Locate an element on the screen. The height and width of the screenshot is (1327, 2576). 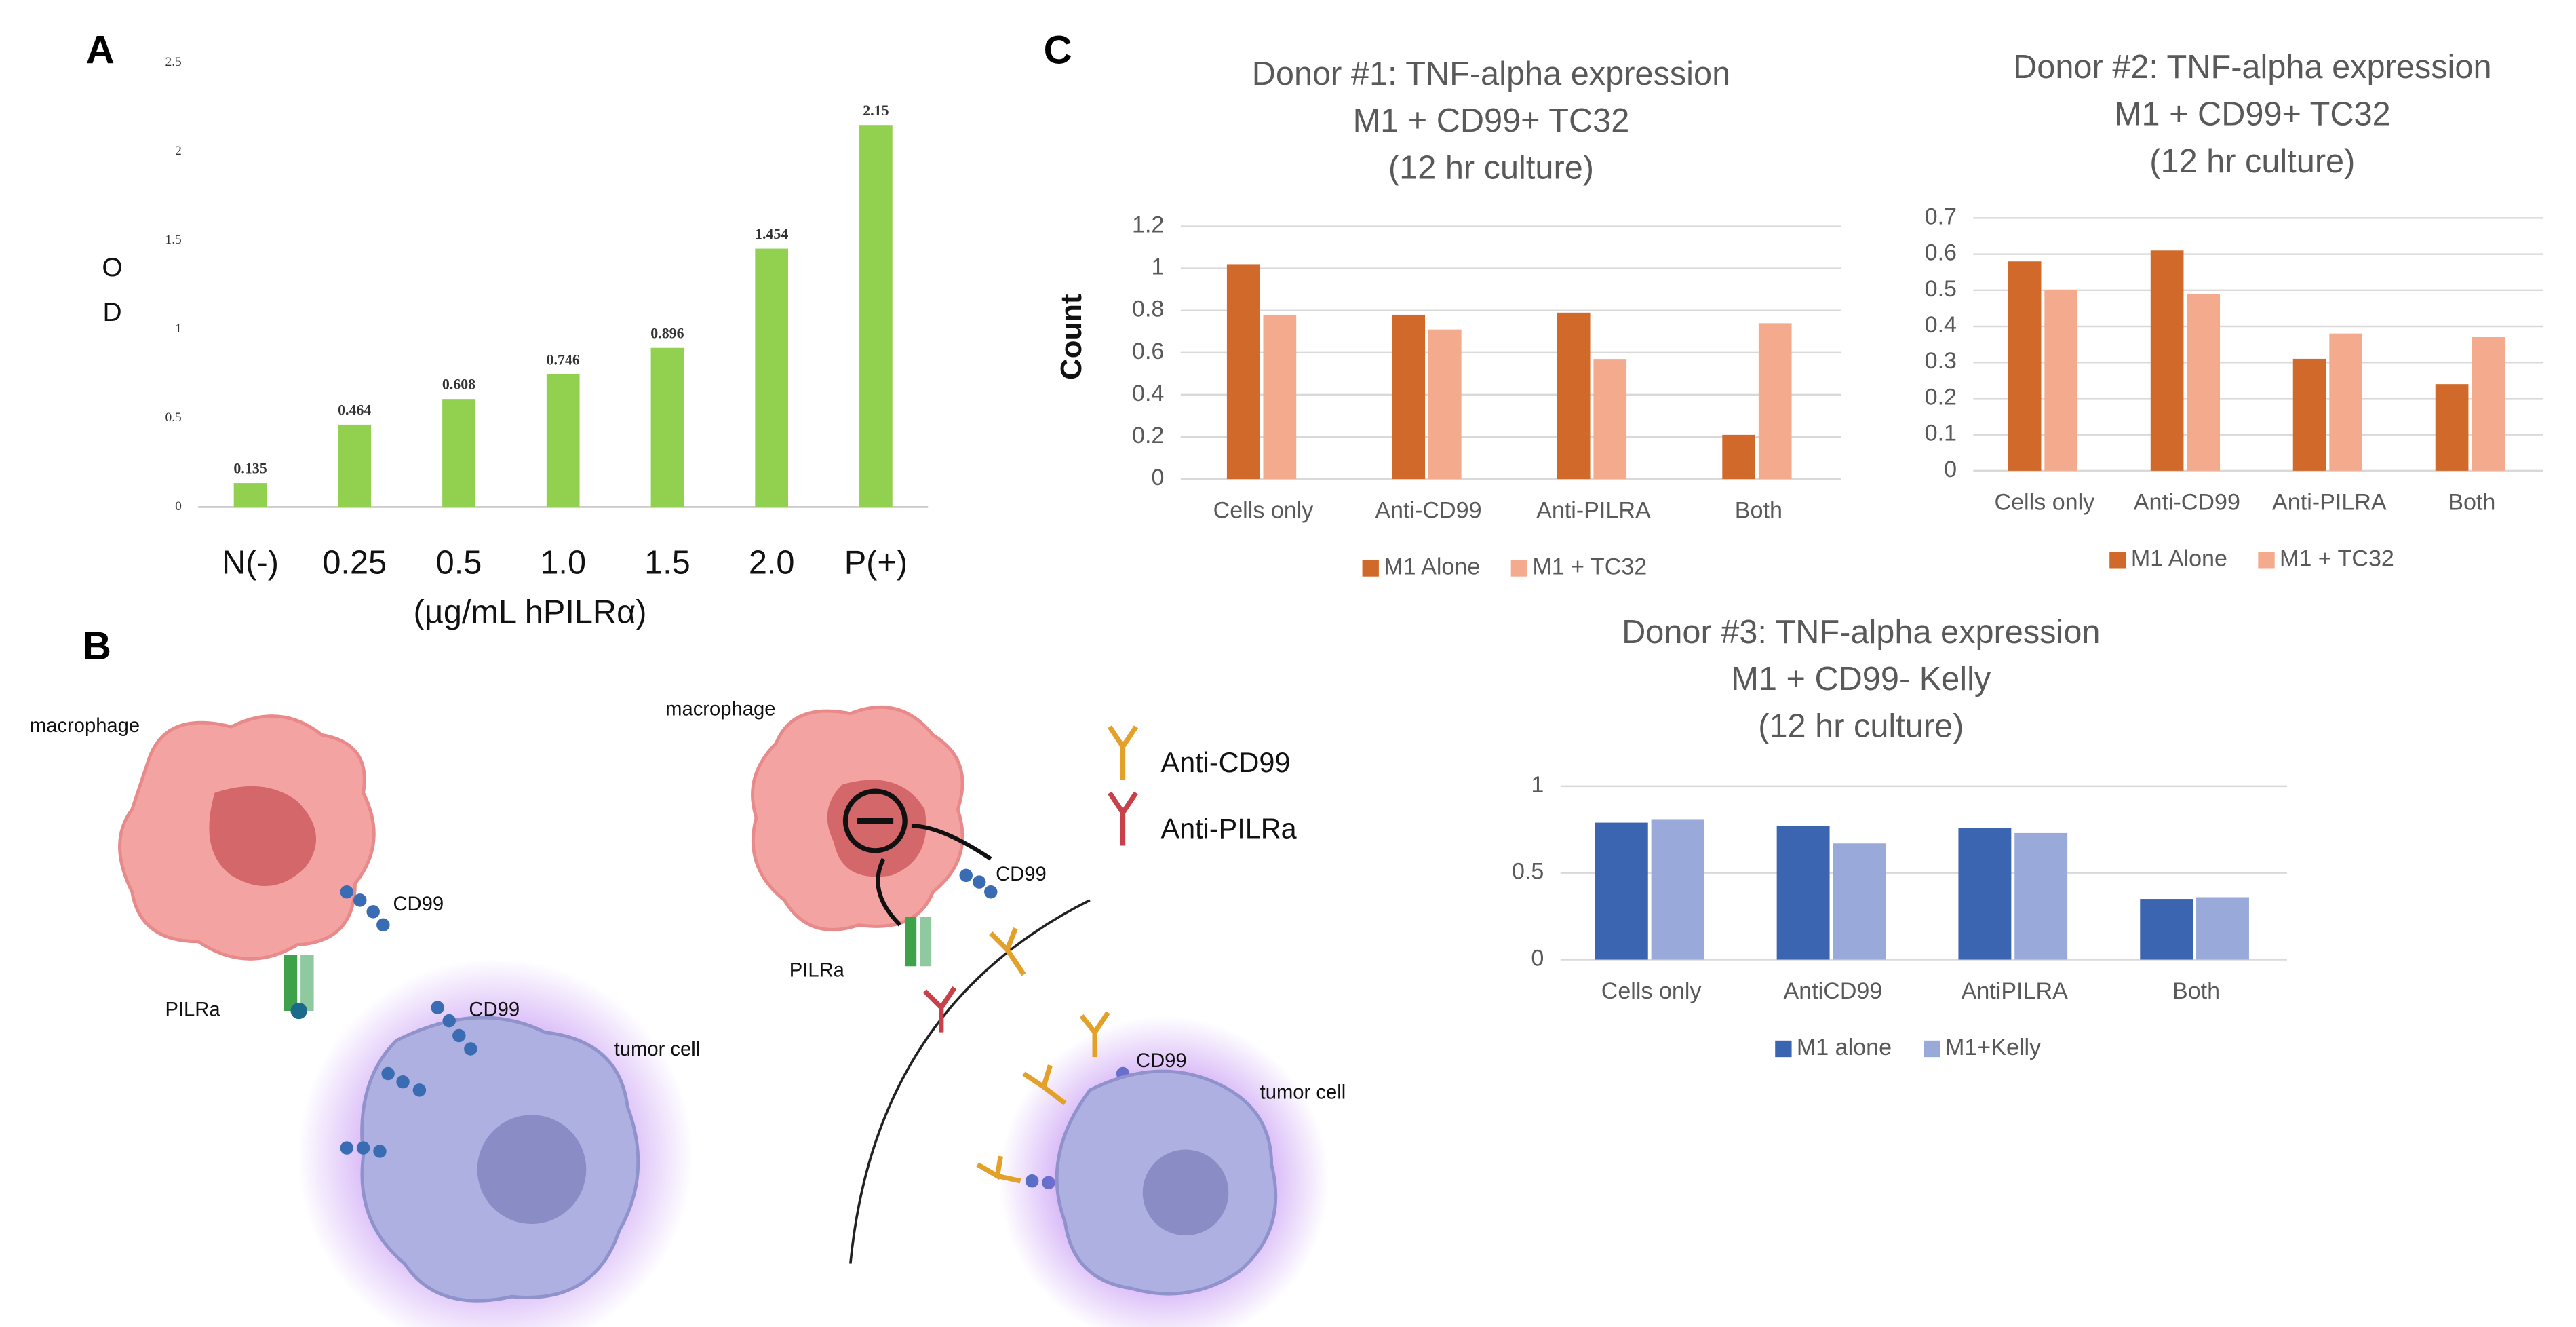
data-label: 0.746 is located at coordinates (563, 360).